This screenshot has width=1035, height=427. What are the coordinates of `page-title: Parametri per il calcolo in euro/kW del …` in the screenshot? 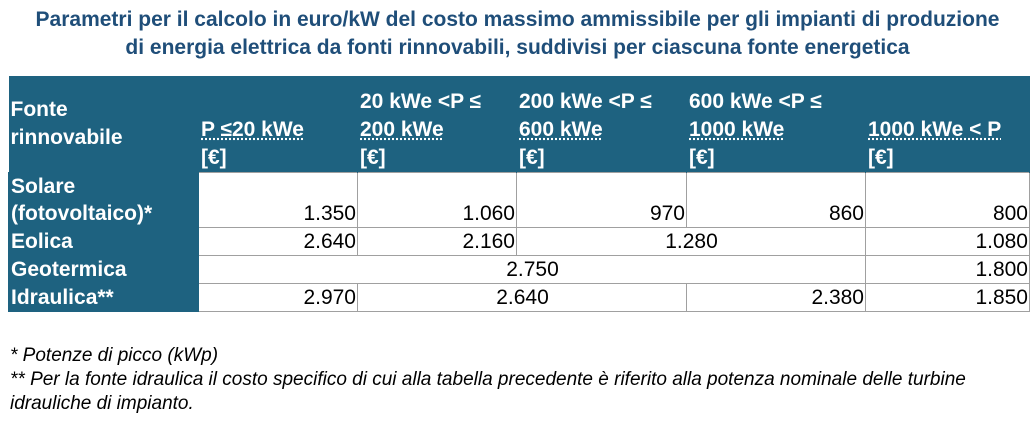 It's located at (517, 34).